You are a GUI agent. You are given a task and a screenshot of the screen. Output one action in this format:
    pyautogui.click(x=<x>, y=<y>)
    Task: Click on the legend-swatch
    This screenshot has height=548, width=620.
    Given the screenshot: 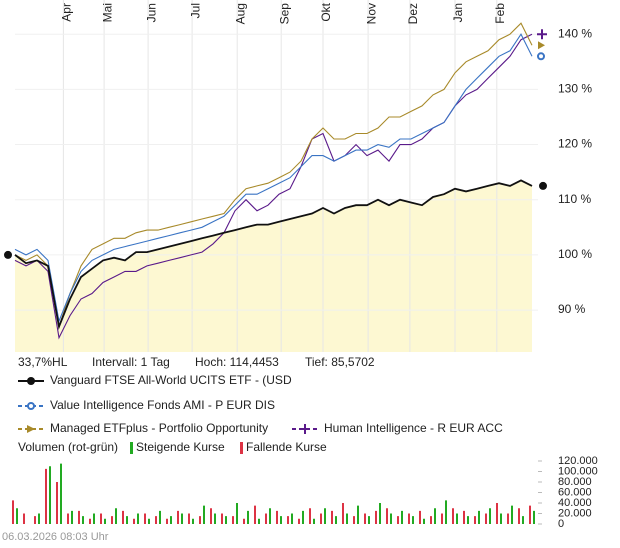 What is the action you would take?
    pyautogui.click(x=131, y=448)
    